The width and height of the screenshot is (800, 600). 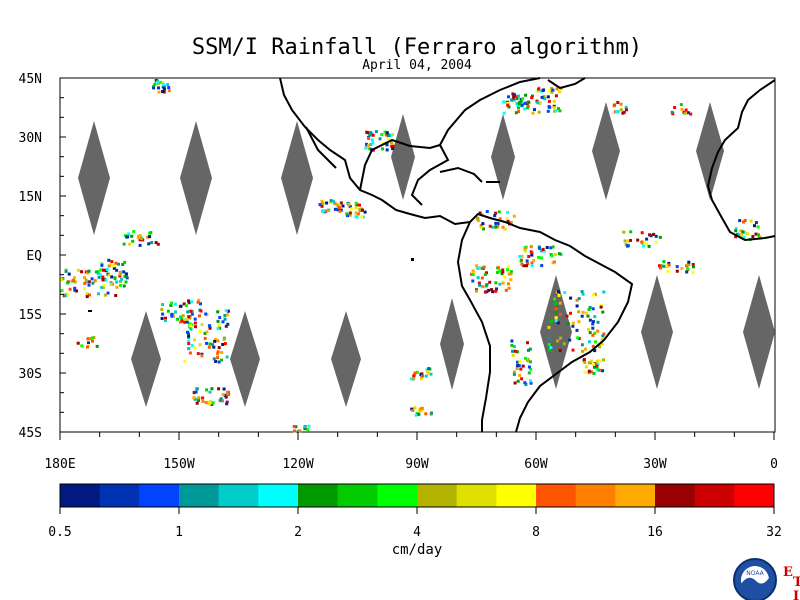 I want to click on colorbar-tick-label: 0.5, so click(x=59, y=532).